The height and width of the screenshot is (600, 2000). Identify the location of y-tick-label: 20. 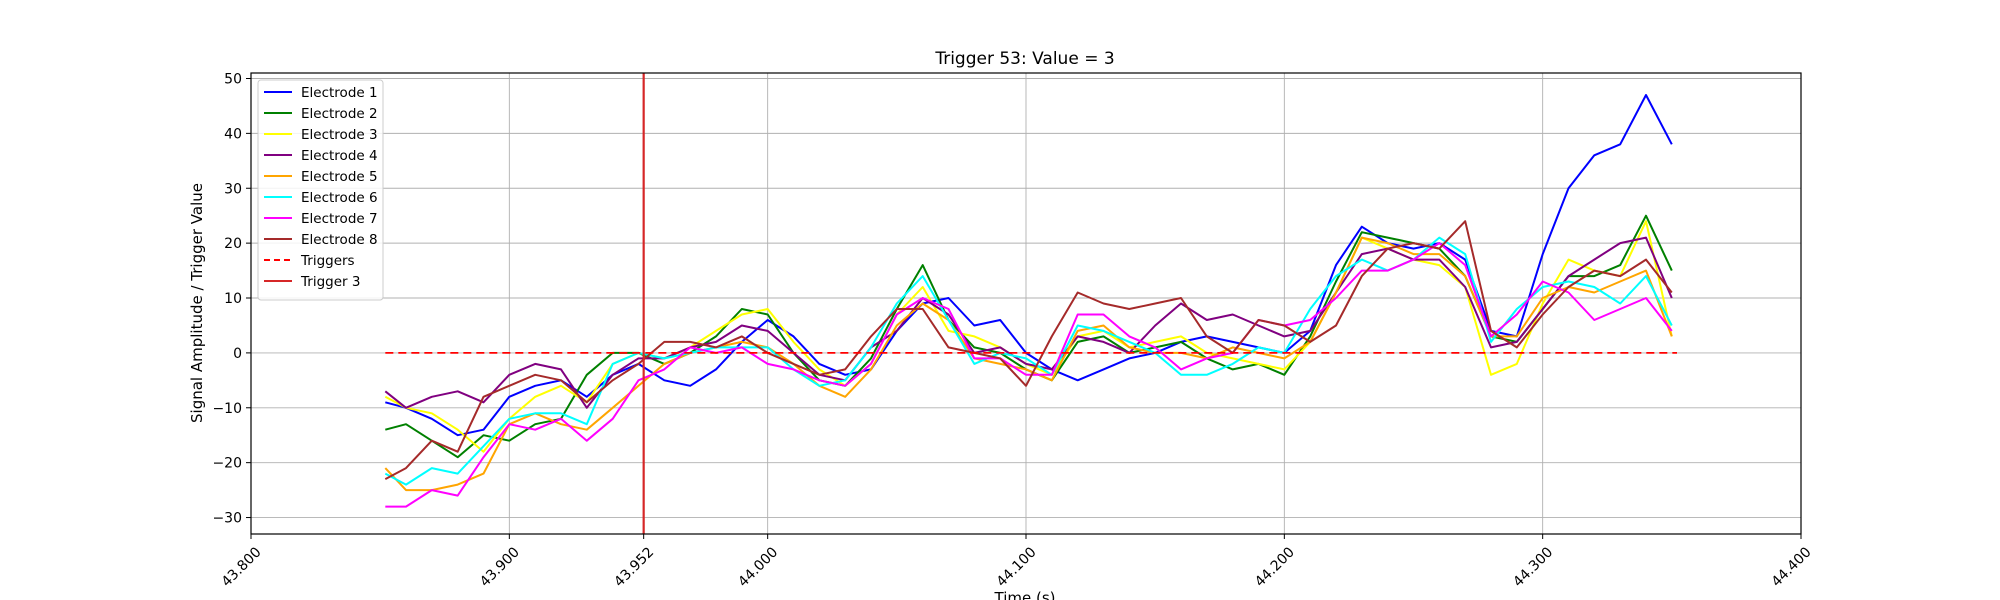
(233, 244).